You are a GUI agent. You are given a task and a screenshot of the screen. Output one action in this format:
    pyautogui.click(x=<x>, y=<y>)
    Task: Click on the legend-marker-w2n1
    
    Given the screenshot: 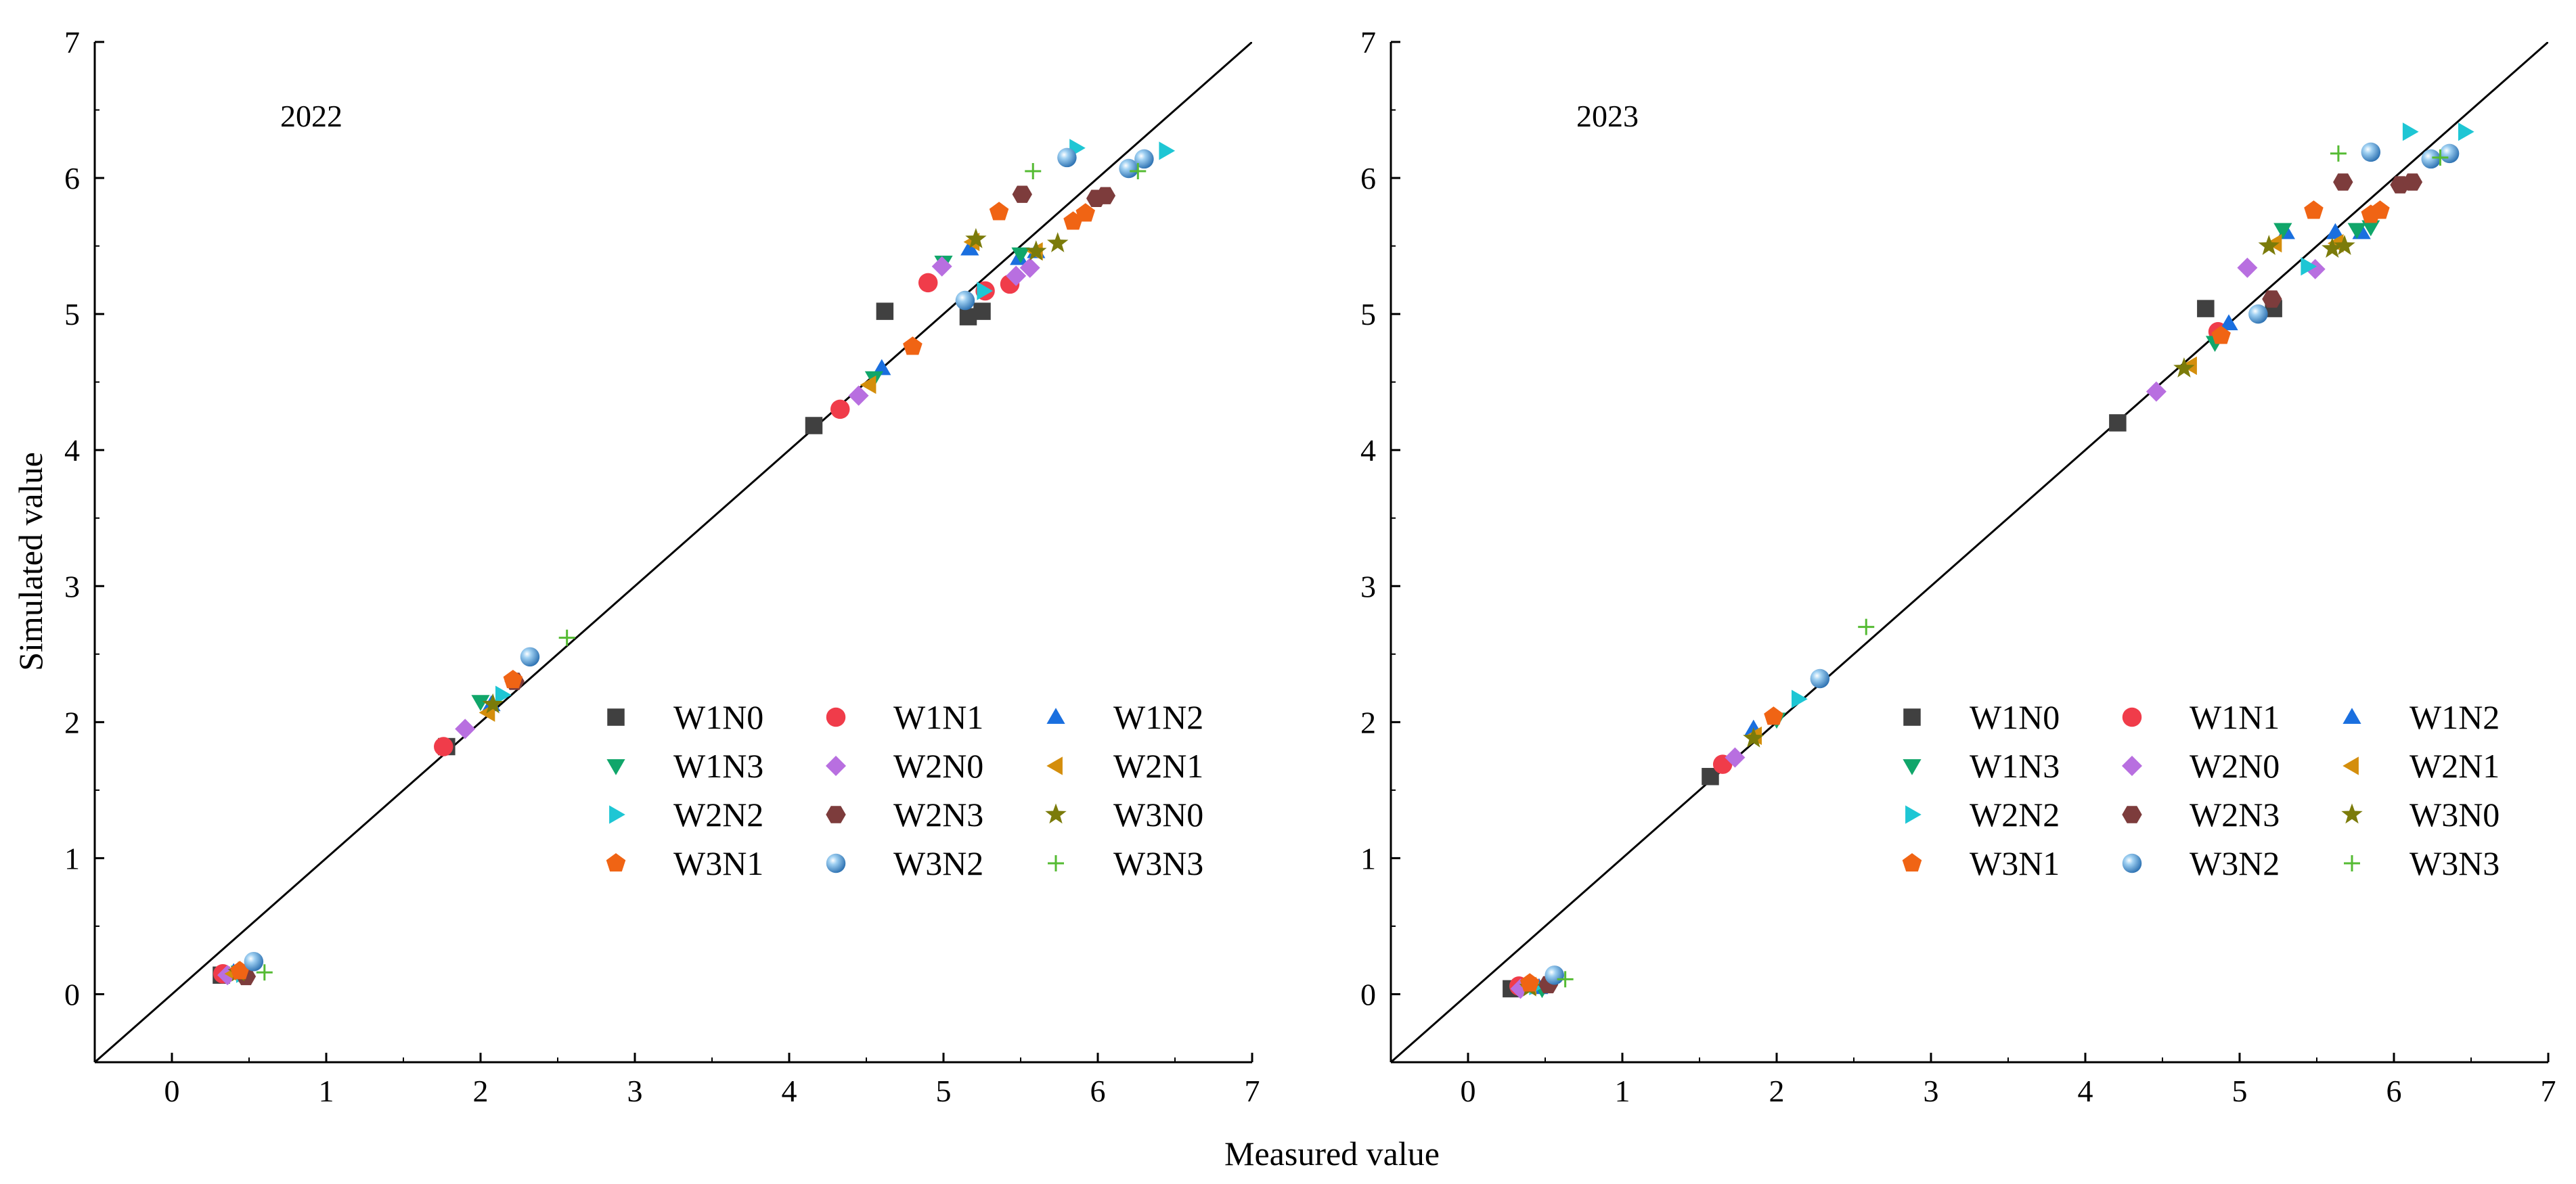 What is the action you would take?
    pyautogui.click(x=2350, y=765)
    